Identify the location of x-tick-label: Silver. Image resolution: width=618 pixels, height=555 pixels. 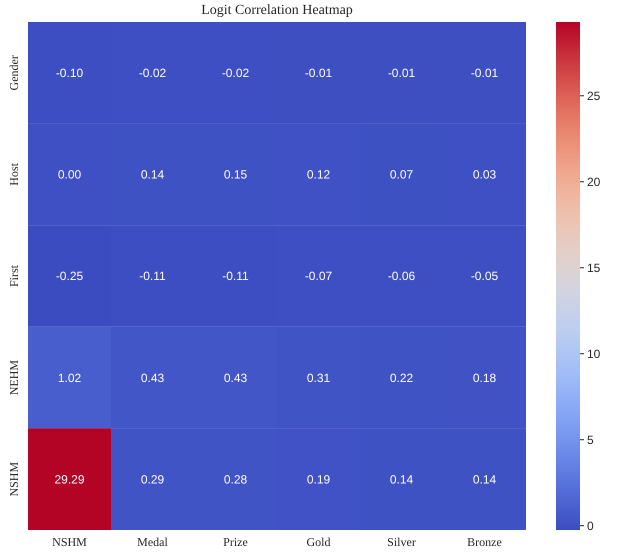
(401, 542).